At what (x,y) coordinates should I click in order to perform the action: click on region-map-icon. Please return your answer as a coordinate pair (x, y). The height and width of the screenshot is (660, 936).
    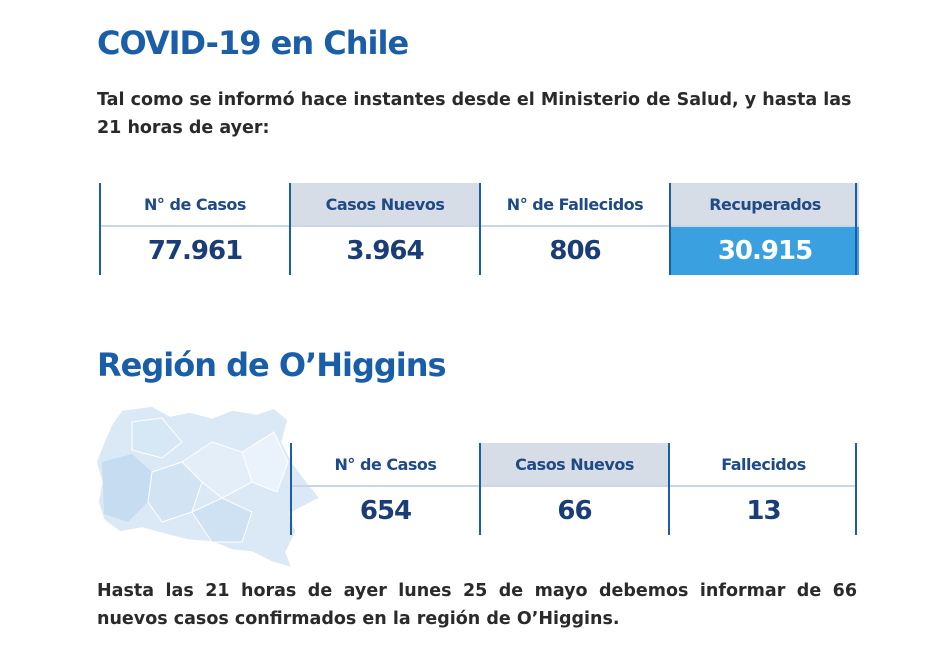
    Looking at the image, I should click on (208, 487).